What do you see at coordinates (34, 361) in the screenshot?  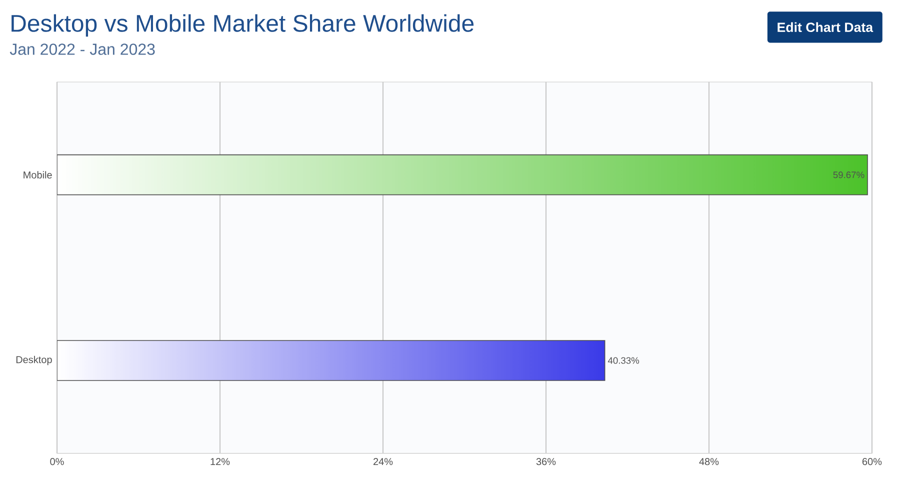 I see `y-tick-label: Desktop` at bounding box center [34, 361].